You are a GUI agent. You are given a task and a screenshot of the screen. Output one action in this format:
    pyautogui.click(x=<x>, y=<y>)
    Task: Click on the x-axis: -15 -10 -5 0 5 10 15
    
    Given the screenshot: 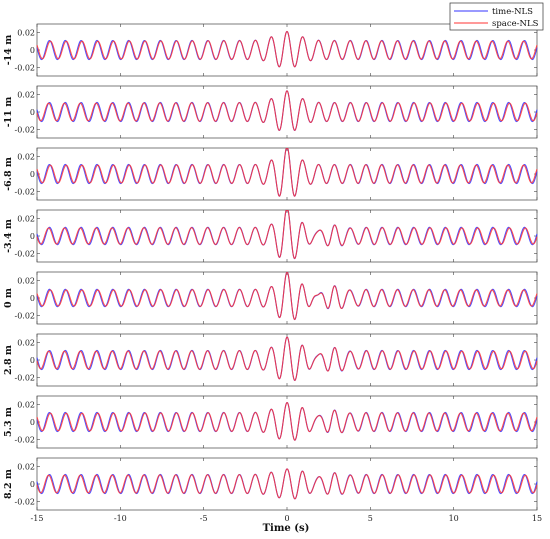 What is the action you would take?
    pyautogui.click(x=287, y=518)
    